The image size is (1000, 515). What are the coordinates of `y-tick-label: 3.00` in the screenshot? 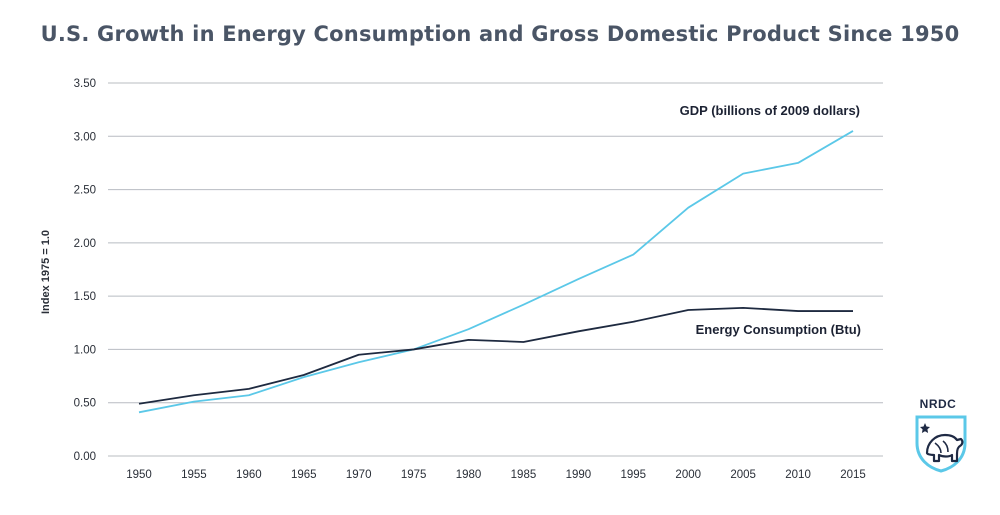 It's located at (85, 137).